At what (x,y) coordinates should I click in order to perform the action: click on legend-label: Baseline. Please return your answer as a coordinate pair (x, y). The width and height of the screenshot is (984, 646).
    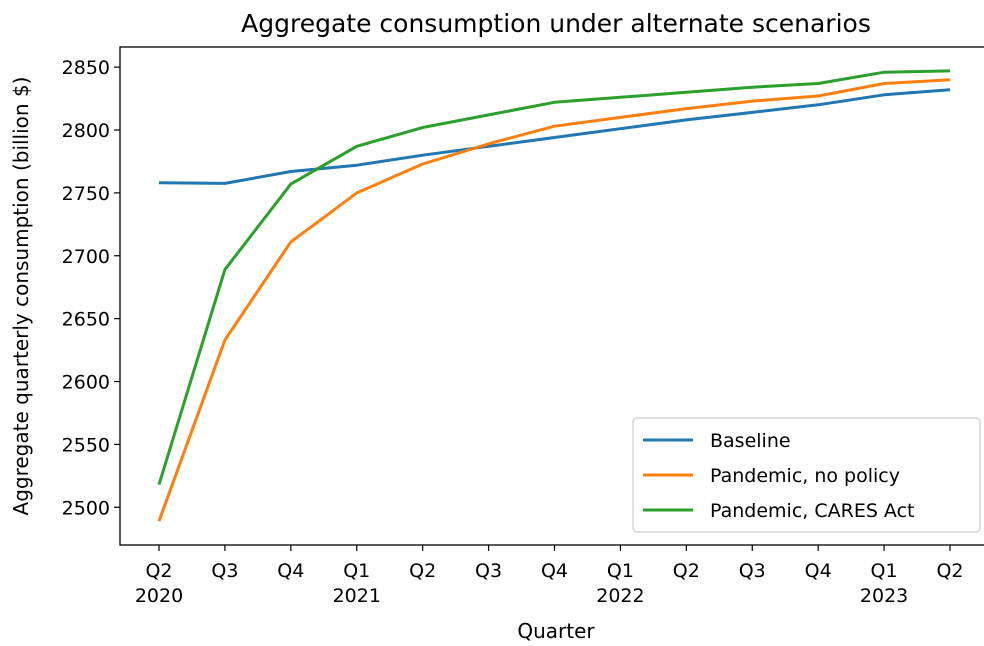
    Looking at the image, I should click on (750, 441).